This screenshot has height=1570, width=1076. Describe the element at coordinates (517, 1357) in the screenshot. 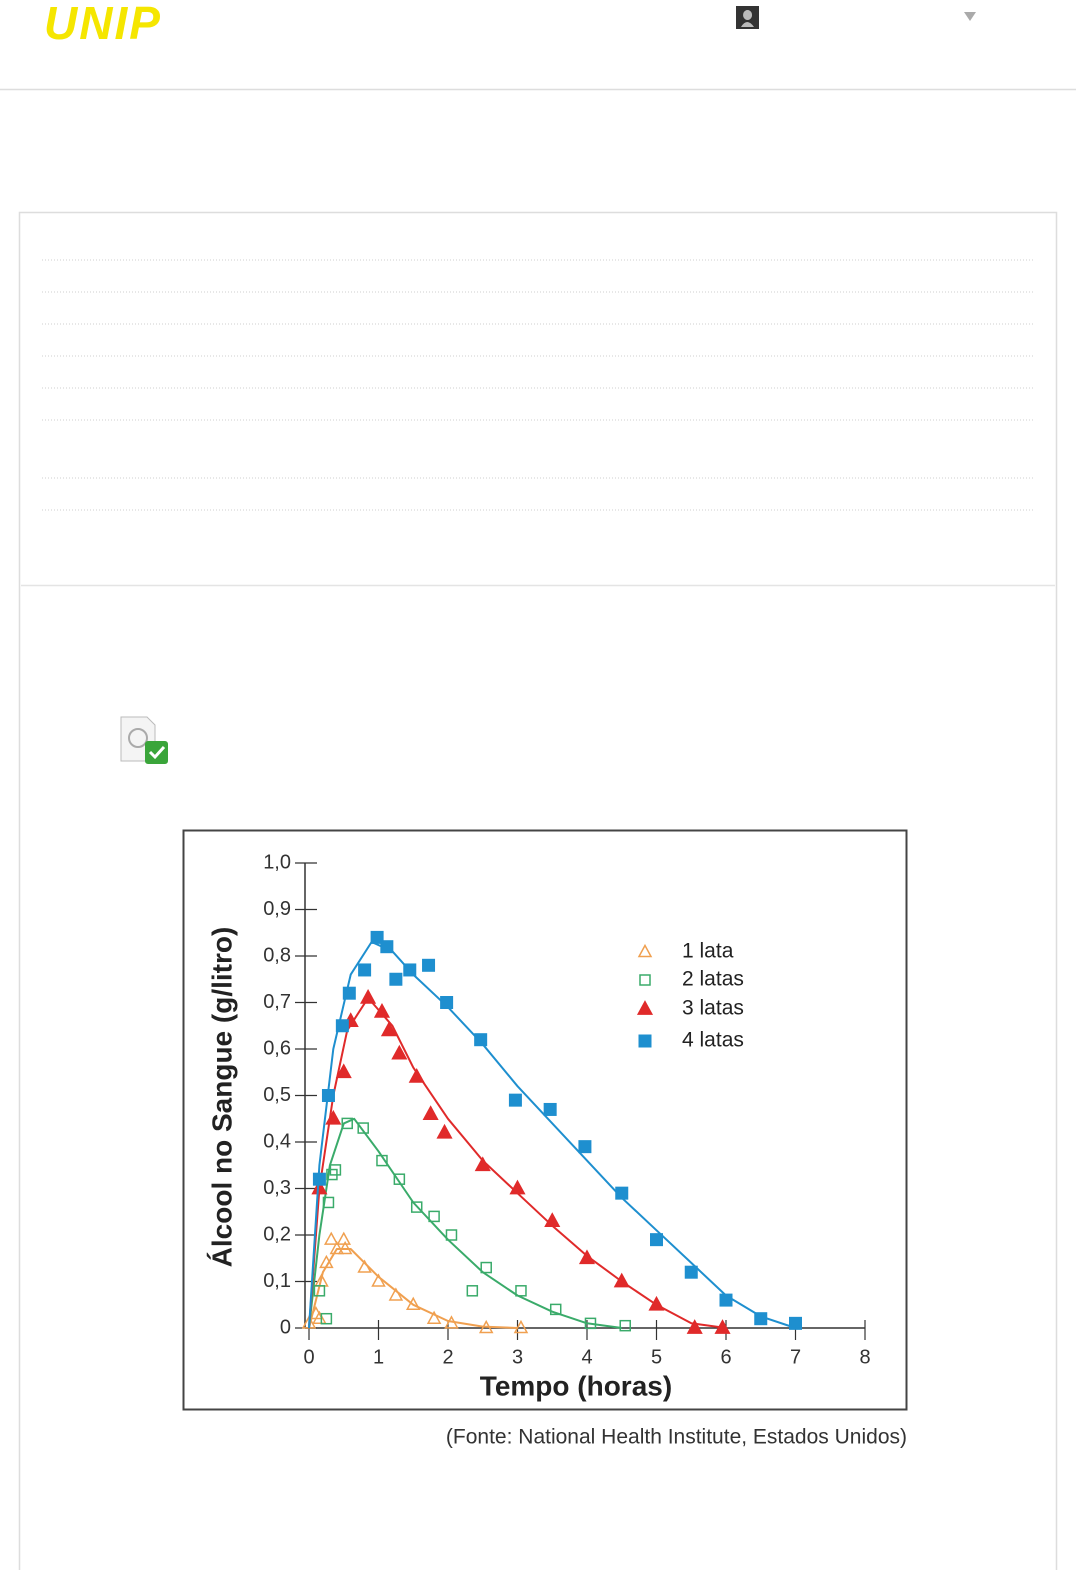

I see `x-tick-label: 3` at that location.